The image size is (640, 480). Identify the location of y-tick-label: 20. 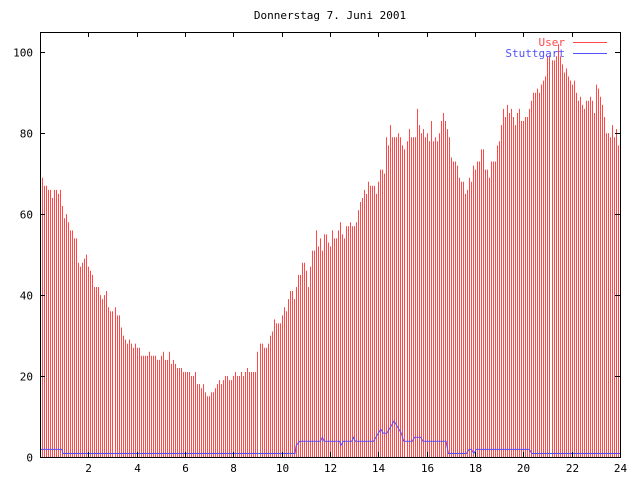
(26, 377).